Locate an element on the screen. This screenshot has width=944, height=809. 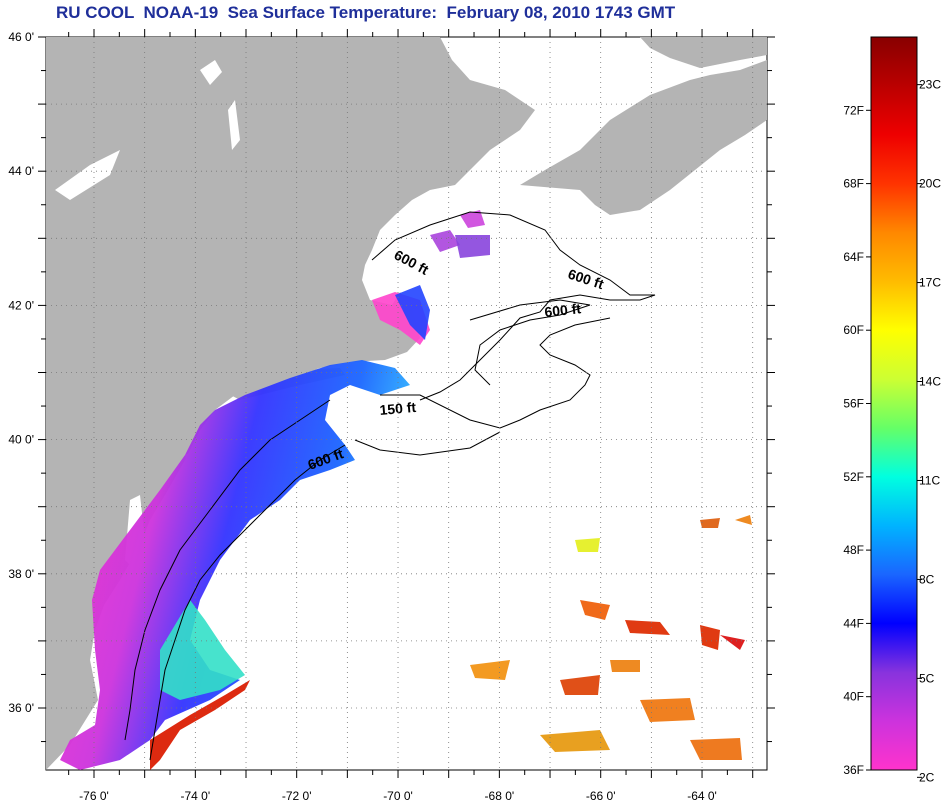
colorbar-label-c: 5C is located at coordinates (927, 678).